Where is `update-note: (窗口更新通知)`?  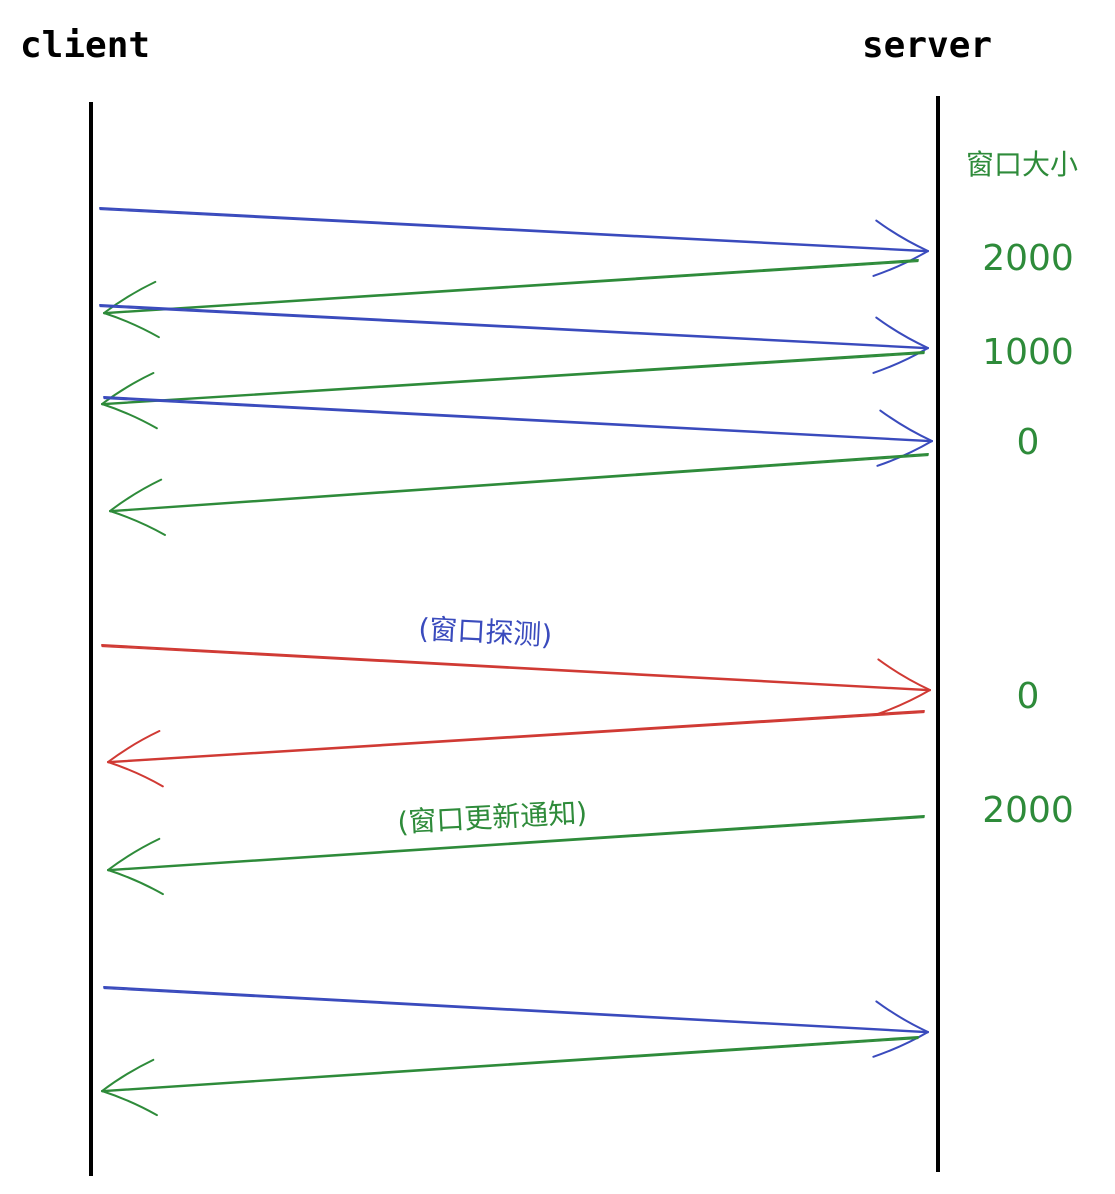 update-note: (窗口更新通知) is located at coordinates (492, 817).